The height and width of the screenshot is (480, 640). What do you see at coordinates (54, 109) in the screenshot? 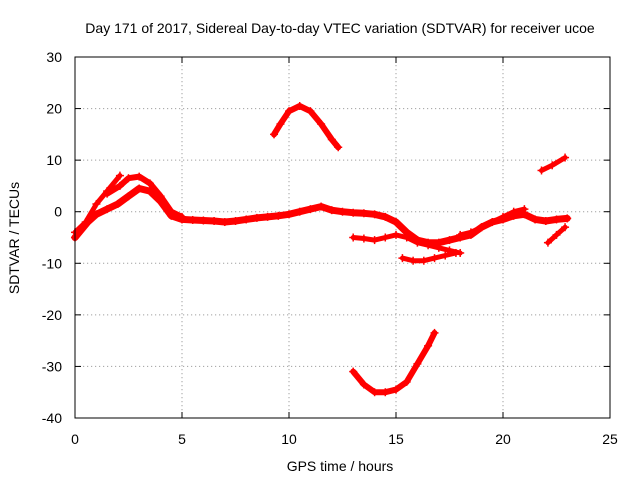
I see `y-tick-label: 20` at bounding box center [54, 109].